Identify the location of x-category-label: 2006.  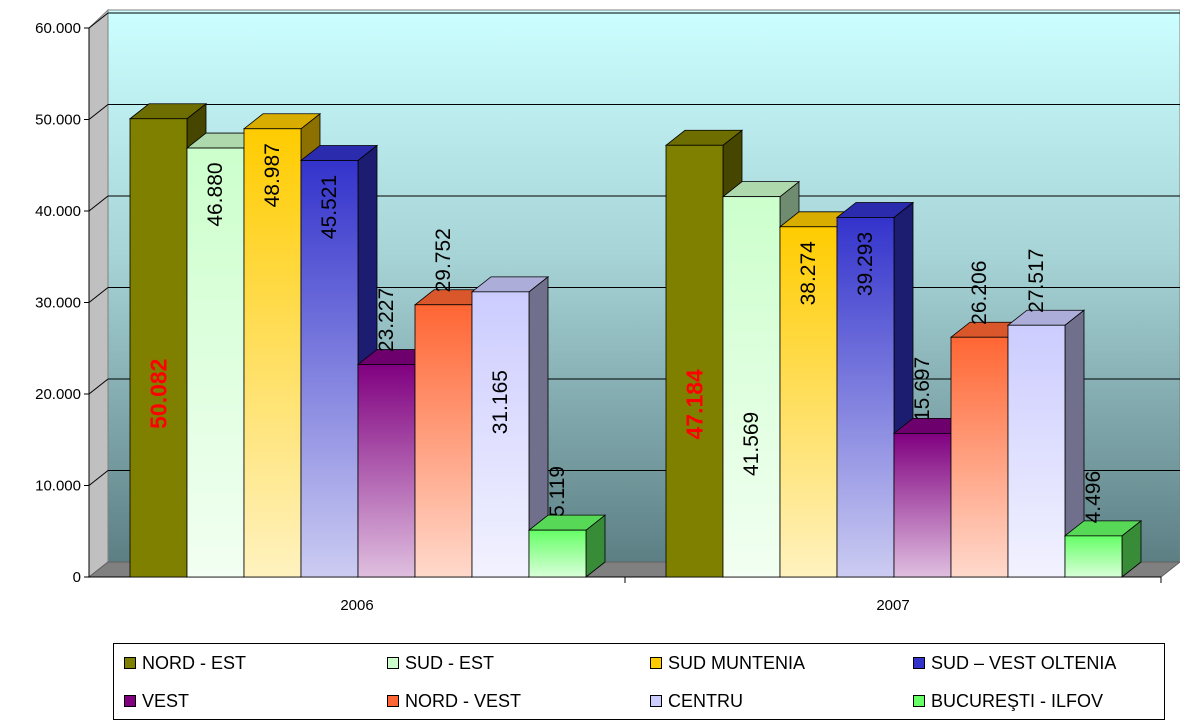
(356, 605).